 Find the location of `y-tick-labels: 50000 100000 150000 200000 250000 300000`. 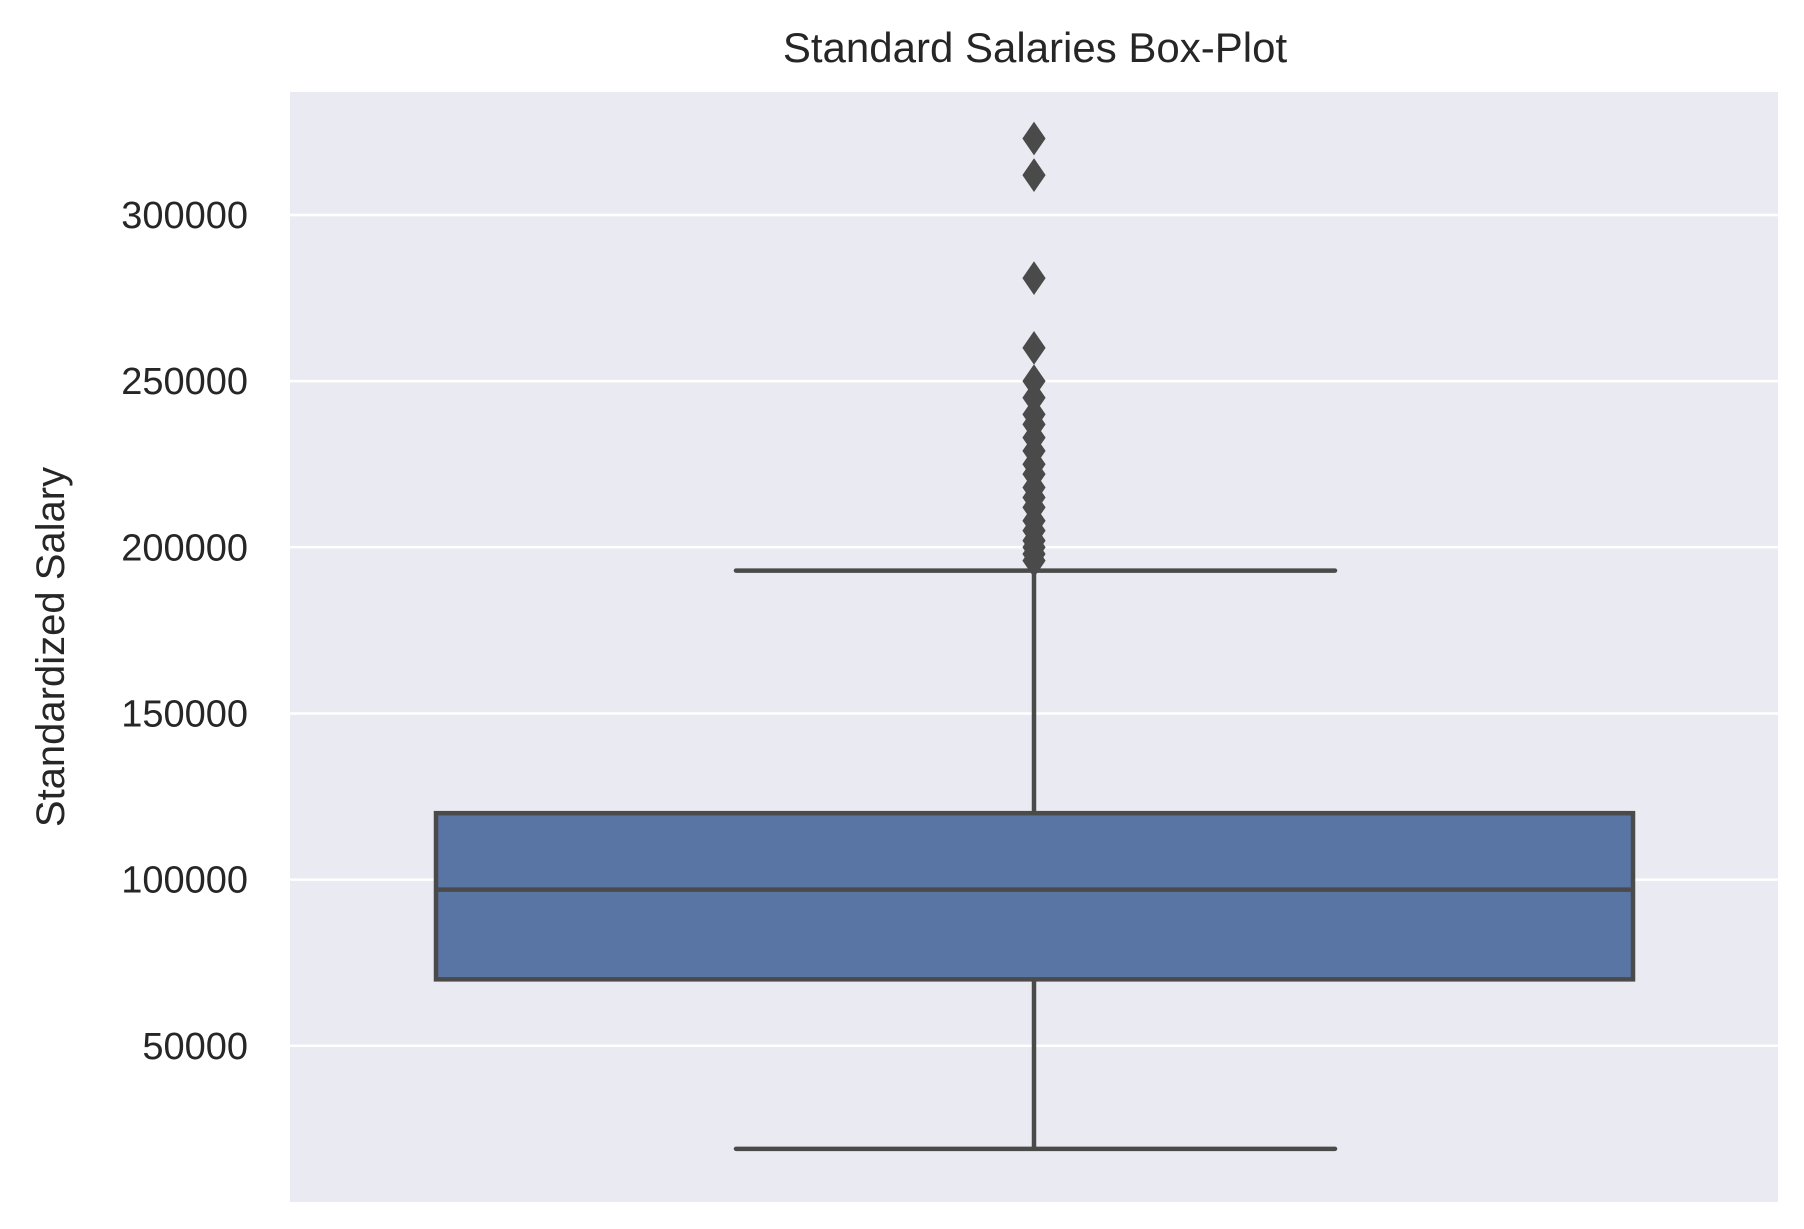

y-tick-labels: 50000 100000 150000 200000 250000 300000 is located at coordinates (184, 631).